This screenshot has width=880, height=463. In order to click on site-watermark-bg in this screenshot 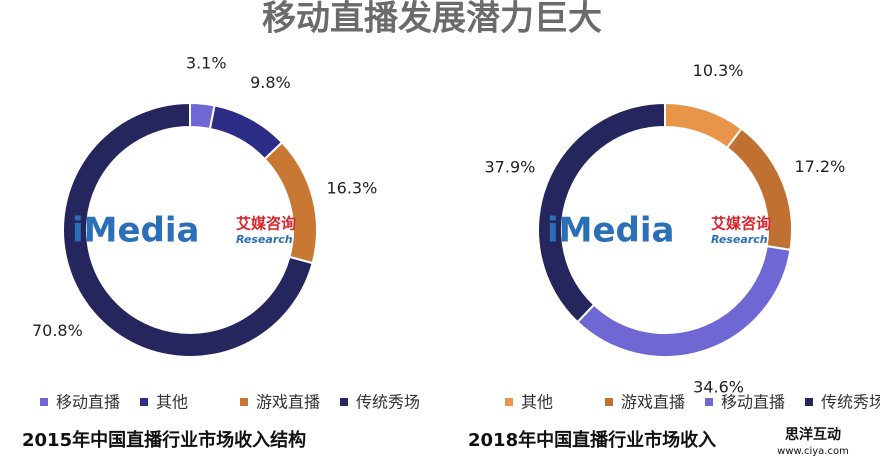, I will do `click(813, 441)`.